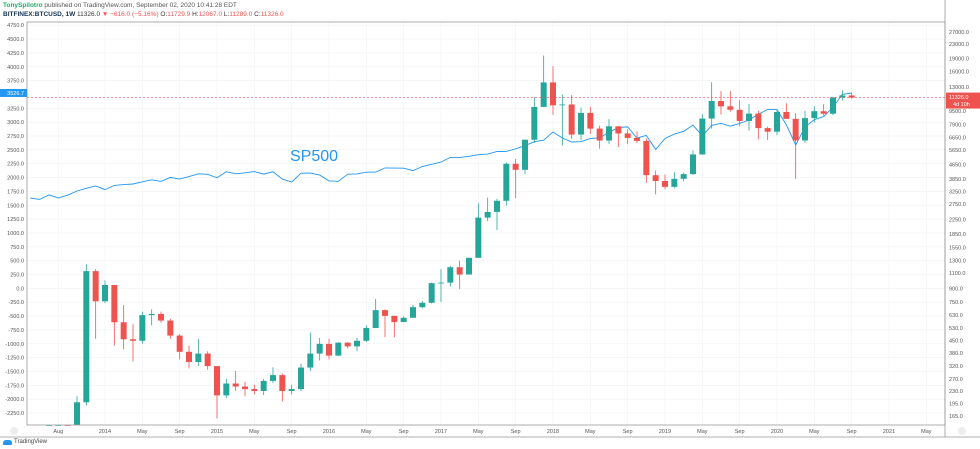 This screenshot has width=980, height=449. What do you see at coordinates (14, 372) in the screenshot?
I see `left-axis-tick: -1500.0` at bounding box center [14, 372].